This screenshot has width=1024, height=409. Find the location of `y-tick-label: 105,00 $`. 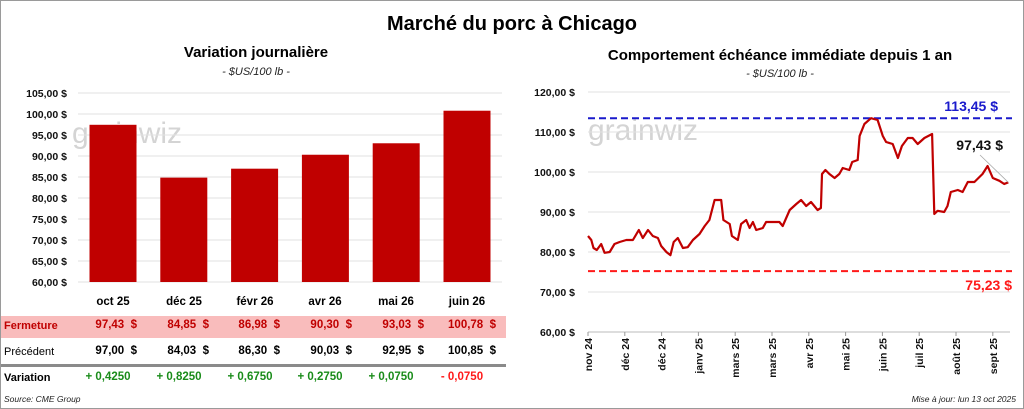

y-tick-label: 105,00 $ is located at coordinates (46, 94).